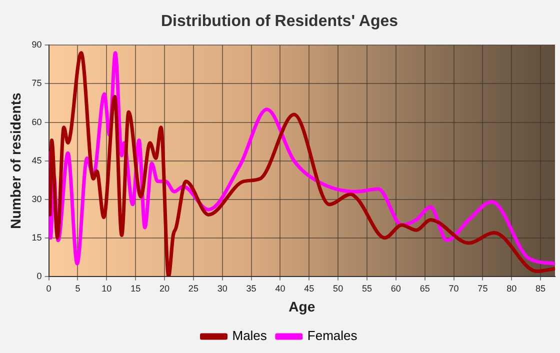 Image resolution: width=560 pixels, height=353 pixels. I want to click on x-tick-label: 5, so click(77, 288).